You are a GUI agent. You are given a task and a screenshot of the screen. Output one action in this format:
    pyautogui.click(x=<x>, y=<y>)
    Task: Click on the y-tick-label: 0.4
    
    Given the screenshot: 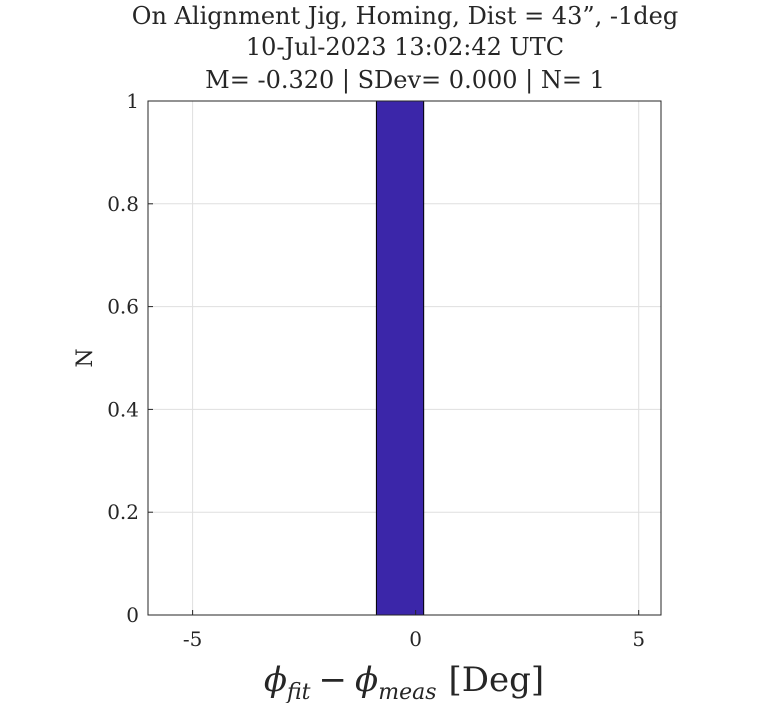 What is the action you would take?
    pyautogui.click(x=123, y=409)
    